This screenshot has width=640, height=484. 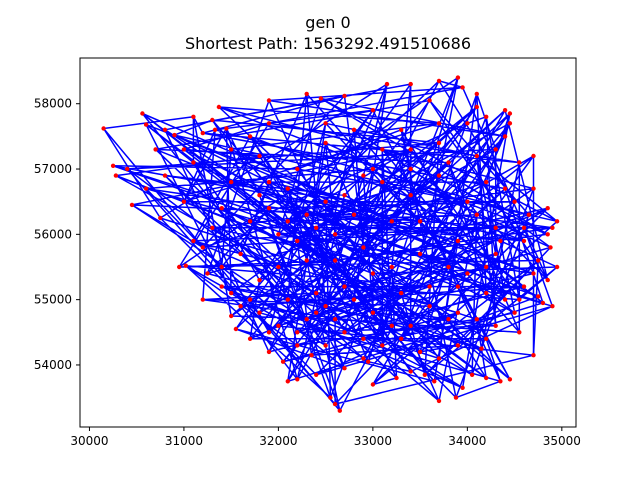 I want to click on x-tick-label: 32000, so click(x=278, y=441).